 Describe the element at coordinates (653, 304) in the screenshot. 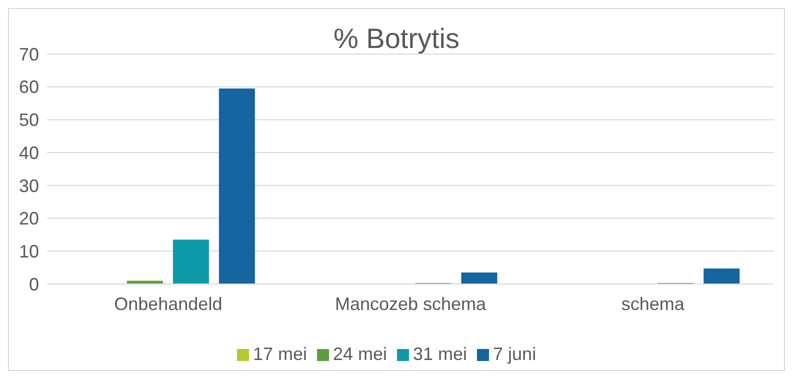

I see `x-tick-label: schema` at that location.